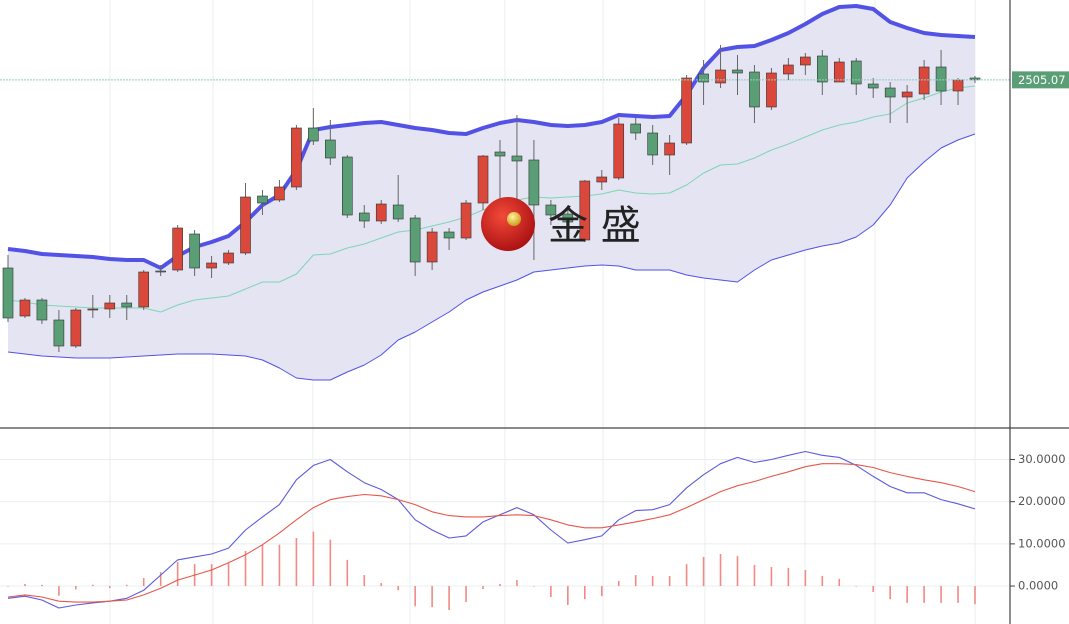 This screenshot has height=624, width=1069. What do you see at coordinates (594, 226) in the screenshot?
I see `watermark-text: 金 盛` at bounding box center [594, 226].